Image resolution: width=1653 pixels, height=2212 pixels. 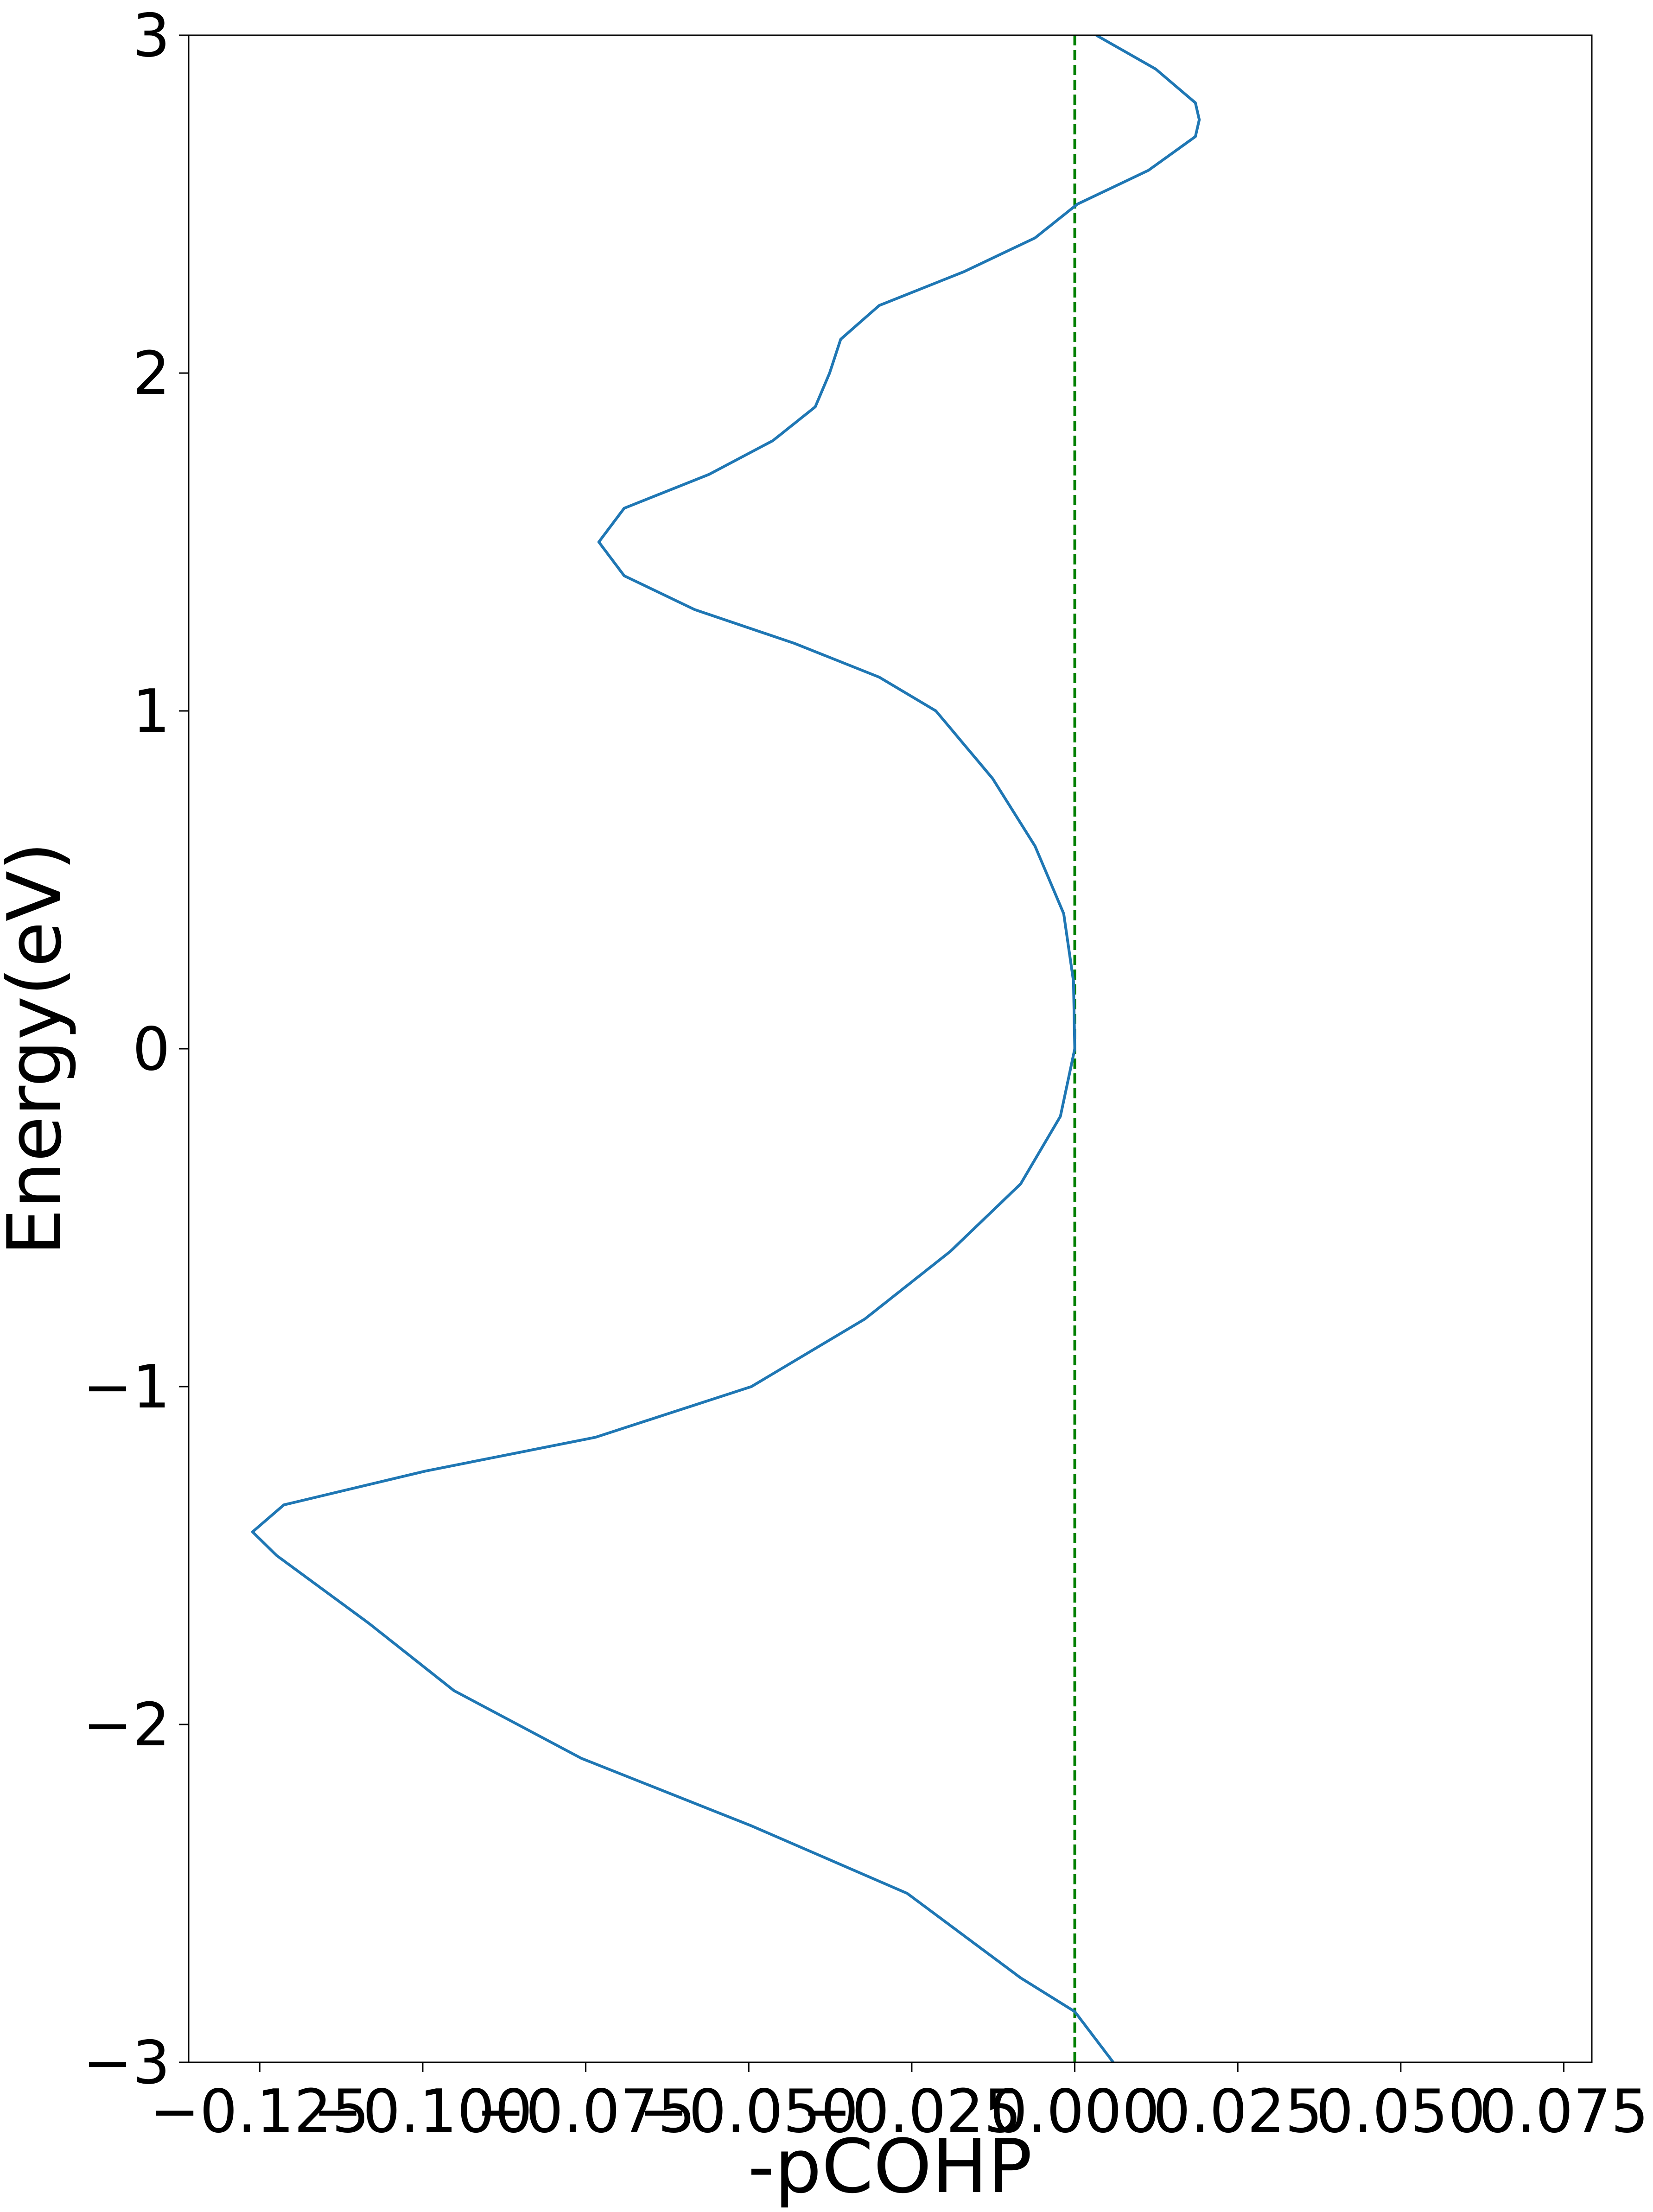 I want to click on x-tick-label: −0.075, so click(x=586, y=2111).